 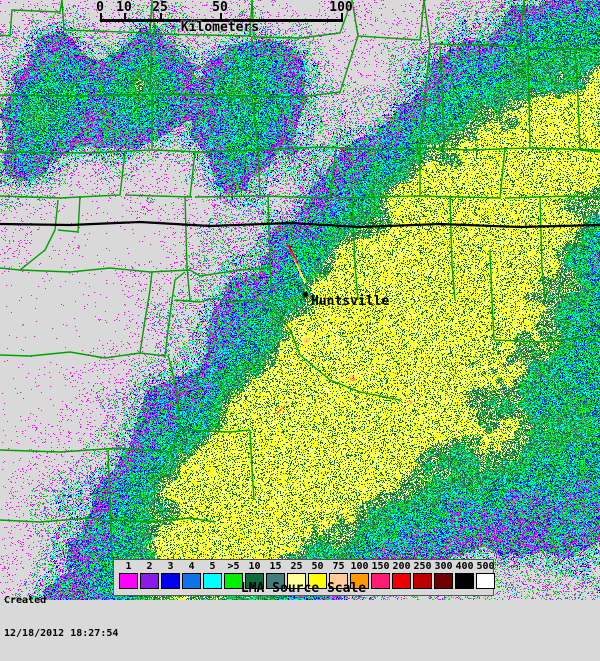 What do you see at coordinates (61, 617) in the screenshot?
I see `created-timestamp: Created 12/18/2012 18:27:54` at bounding box center [61, 617].